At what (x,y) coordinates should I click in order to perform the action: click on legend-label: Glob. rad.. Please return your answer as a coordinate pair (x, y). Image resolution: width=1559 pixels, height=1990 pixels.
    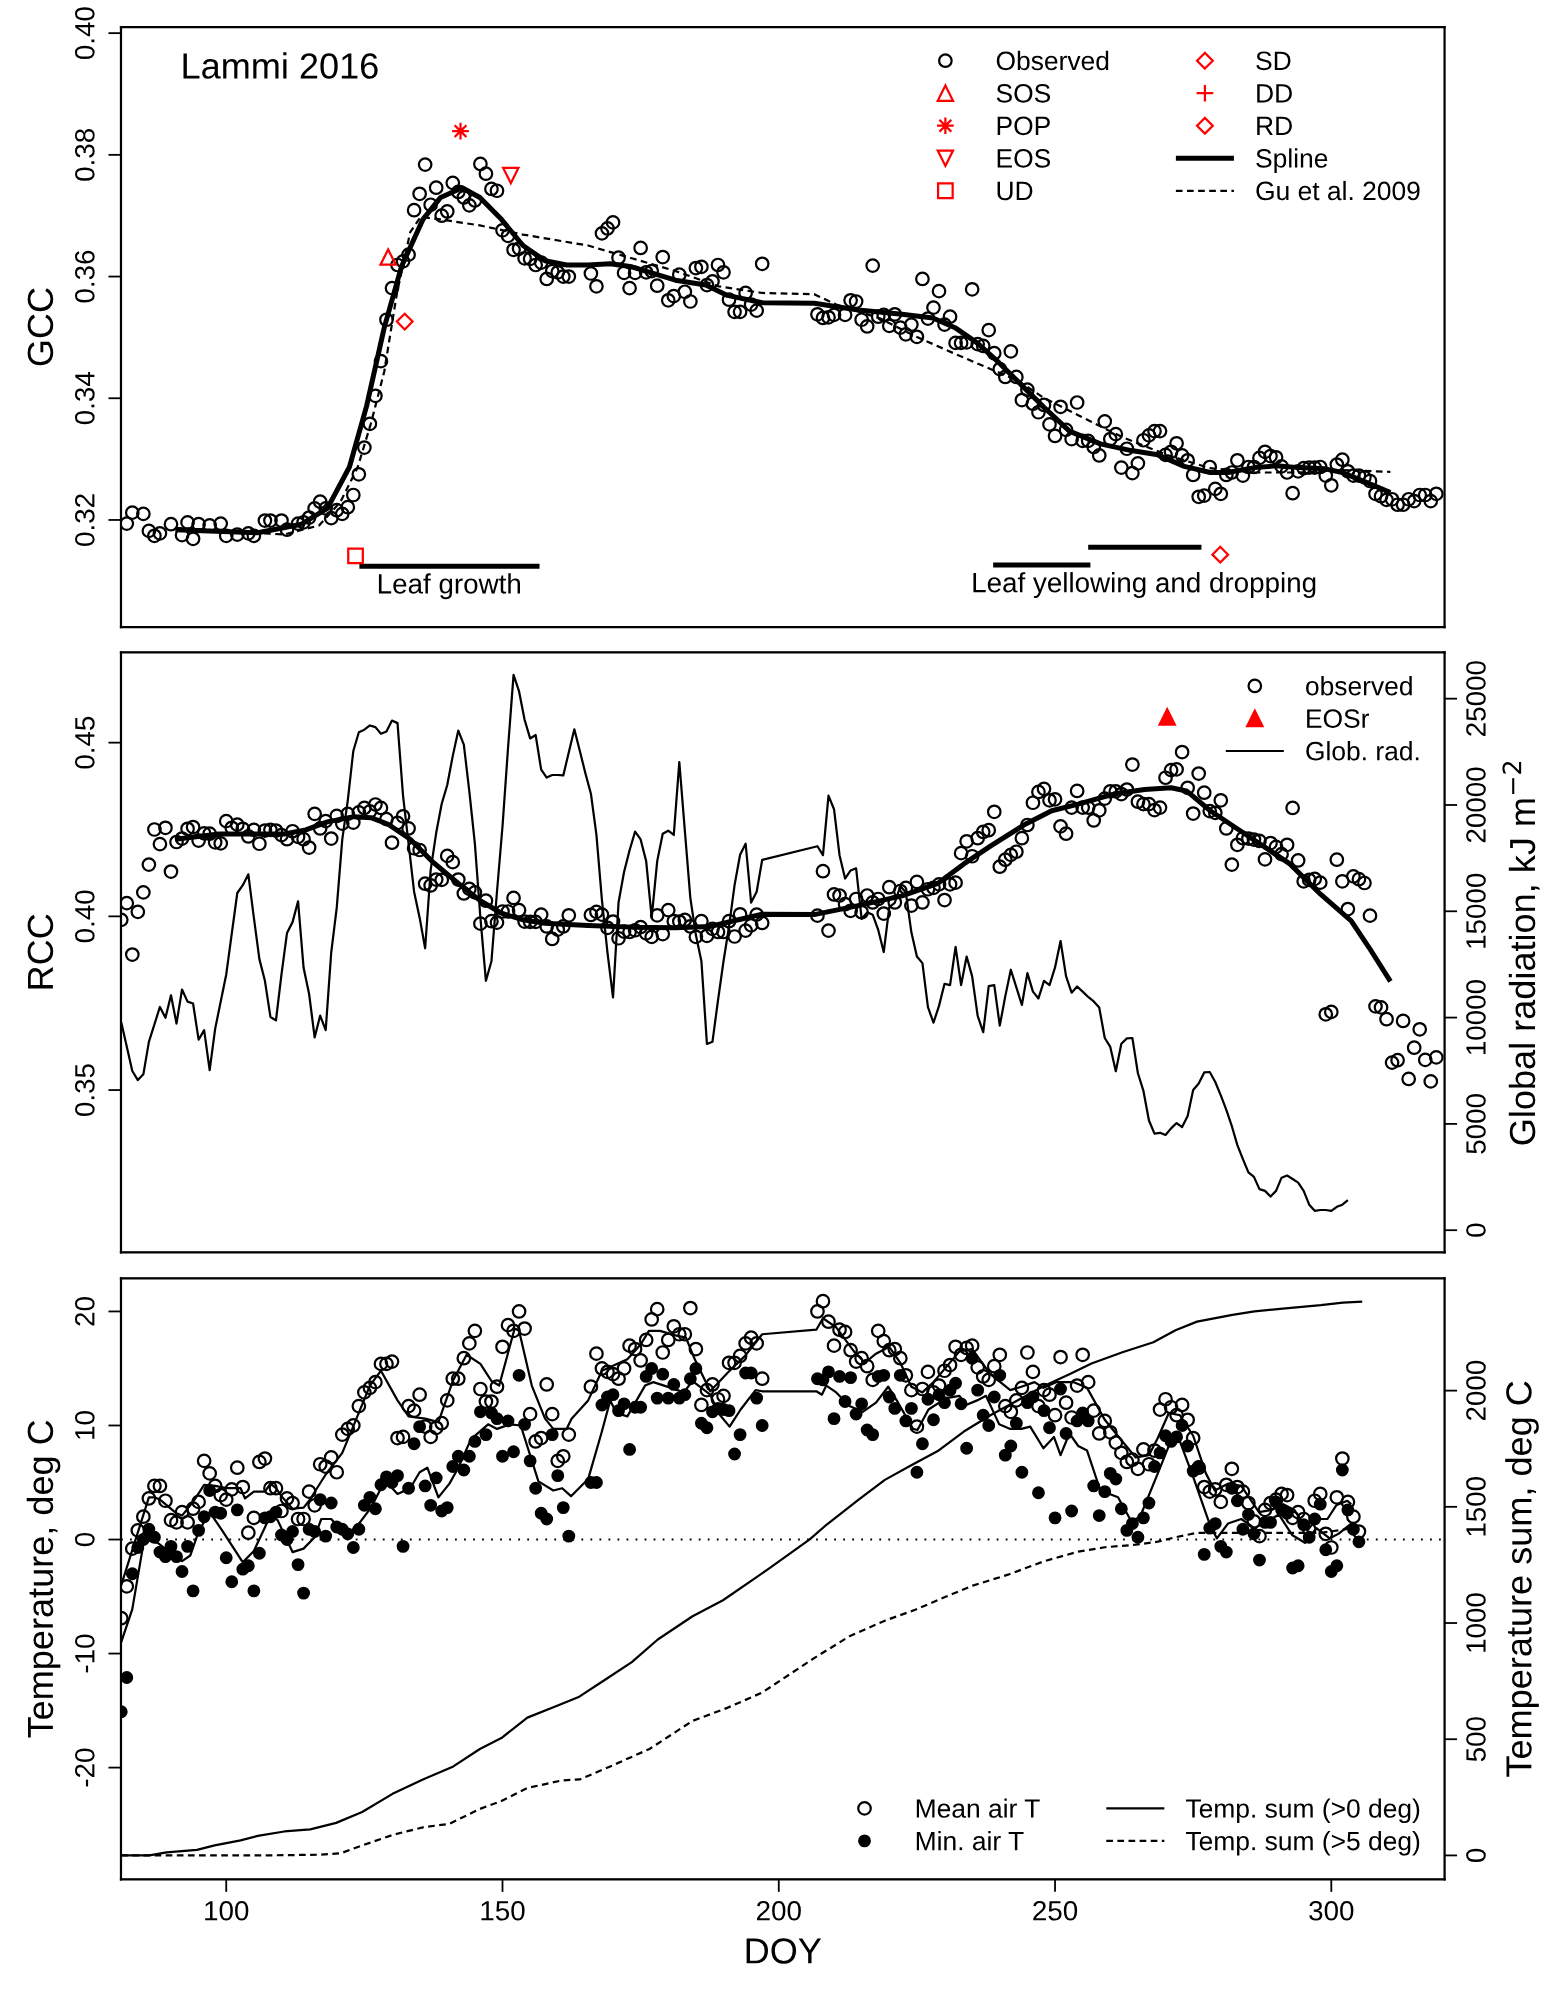
    Looking at the image, I should click on (1362, 751).